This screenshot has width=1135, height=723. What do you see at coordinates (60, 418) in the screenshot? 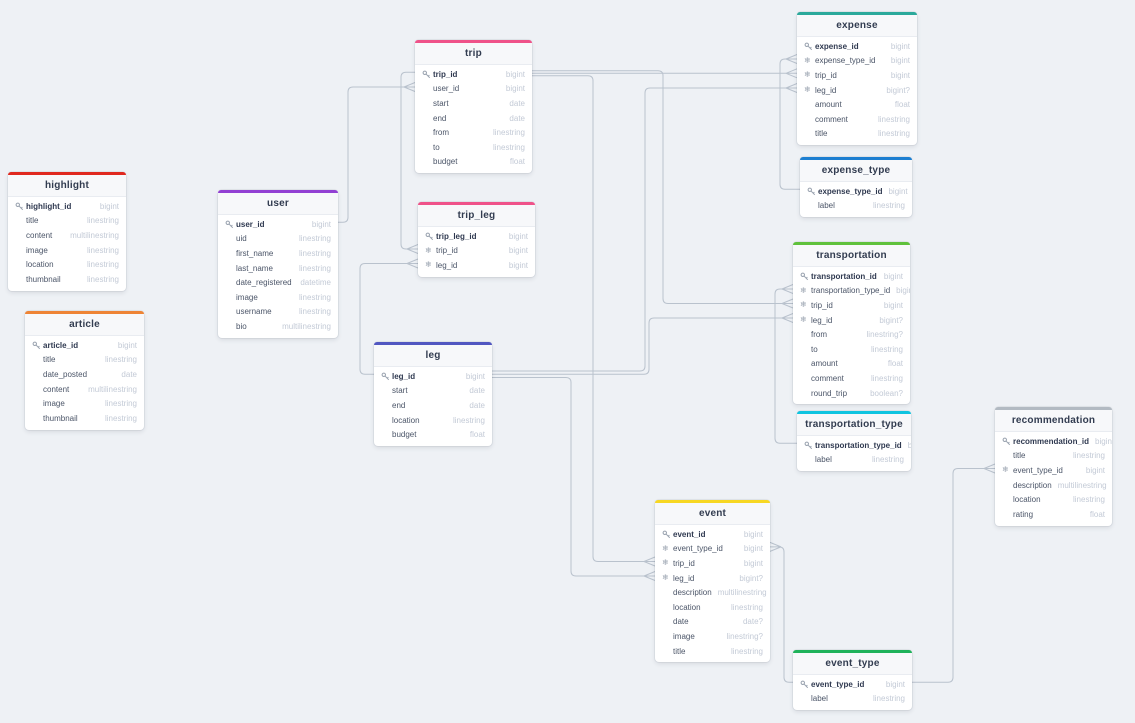
I see `field-name: thumbnail` at bounding box center [60, 418].